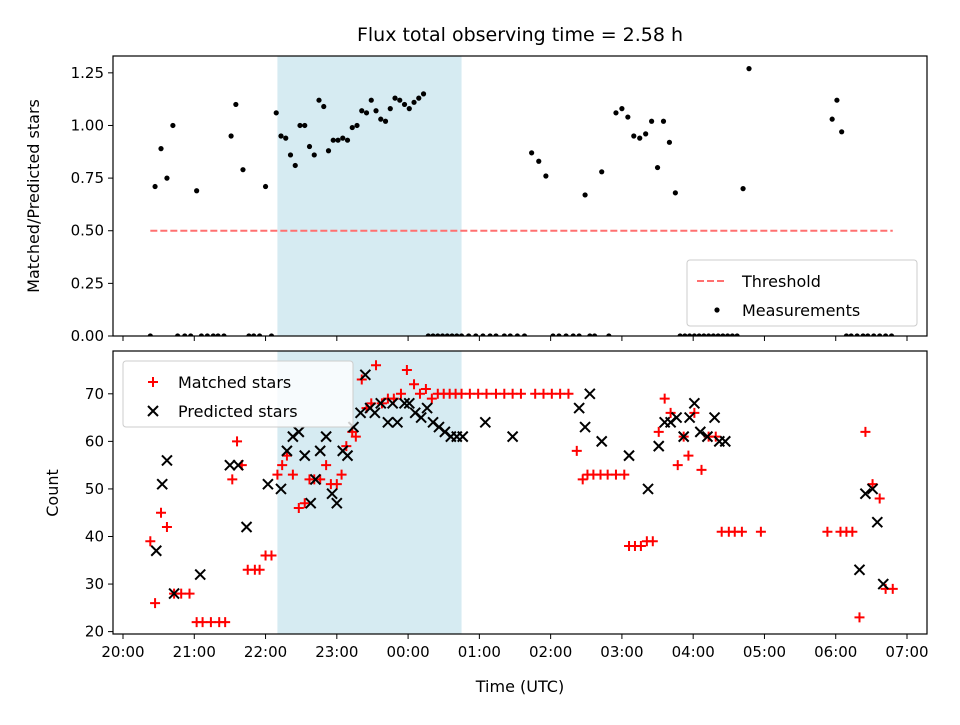 The height and width of the screenshot is (725, 960). I want to click on y-tick-label-top: 1.25, so click(87, 73).